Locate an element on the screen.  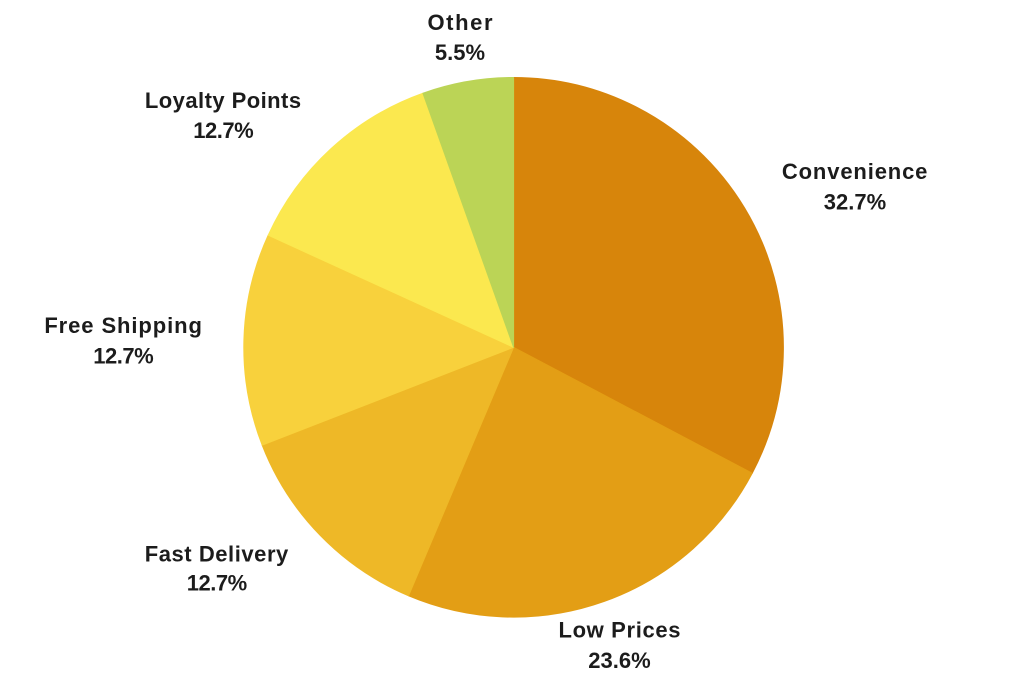
svg-text: 23.6% is located at coordinates (619, 660).